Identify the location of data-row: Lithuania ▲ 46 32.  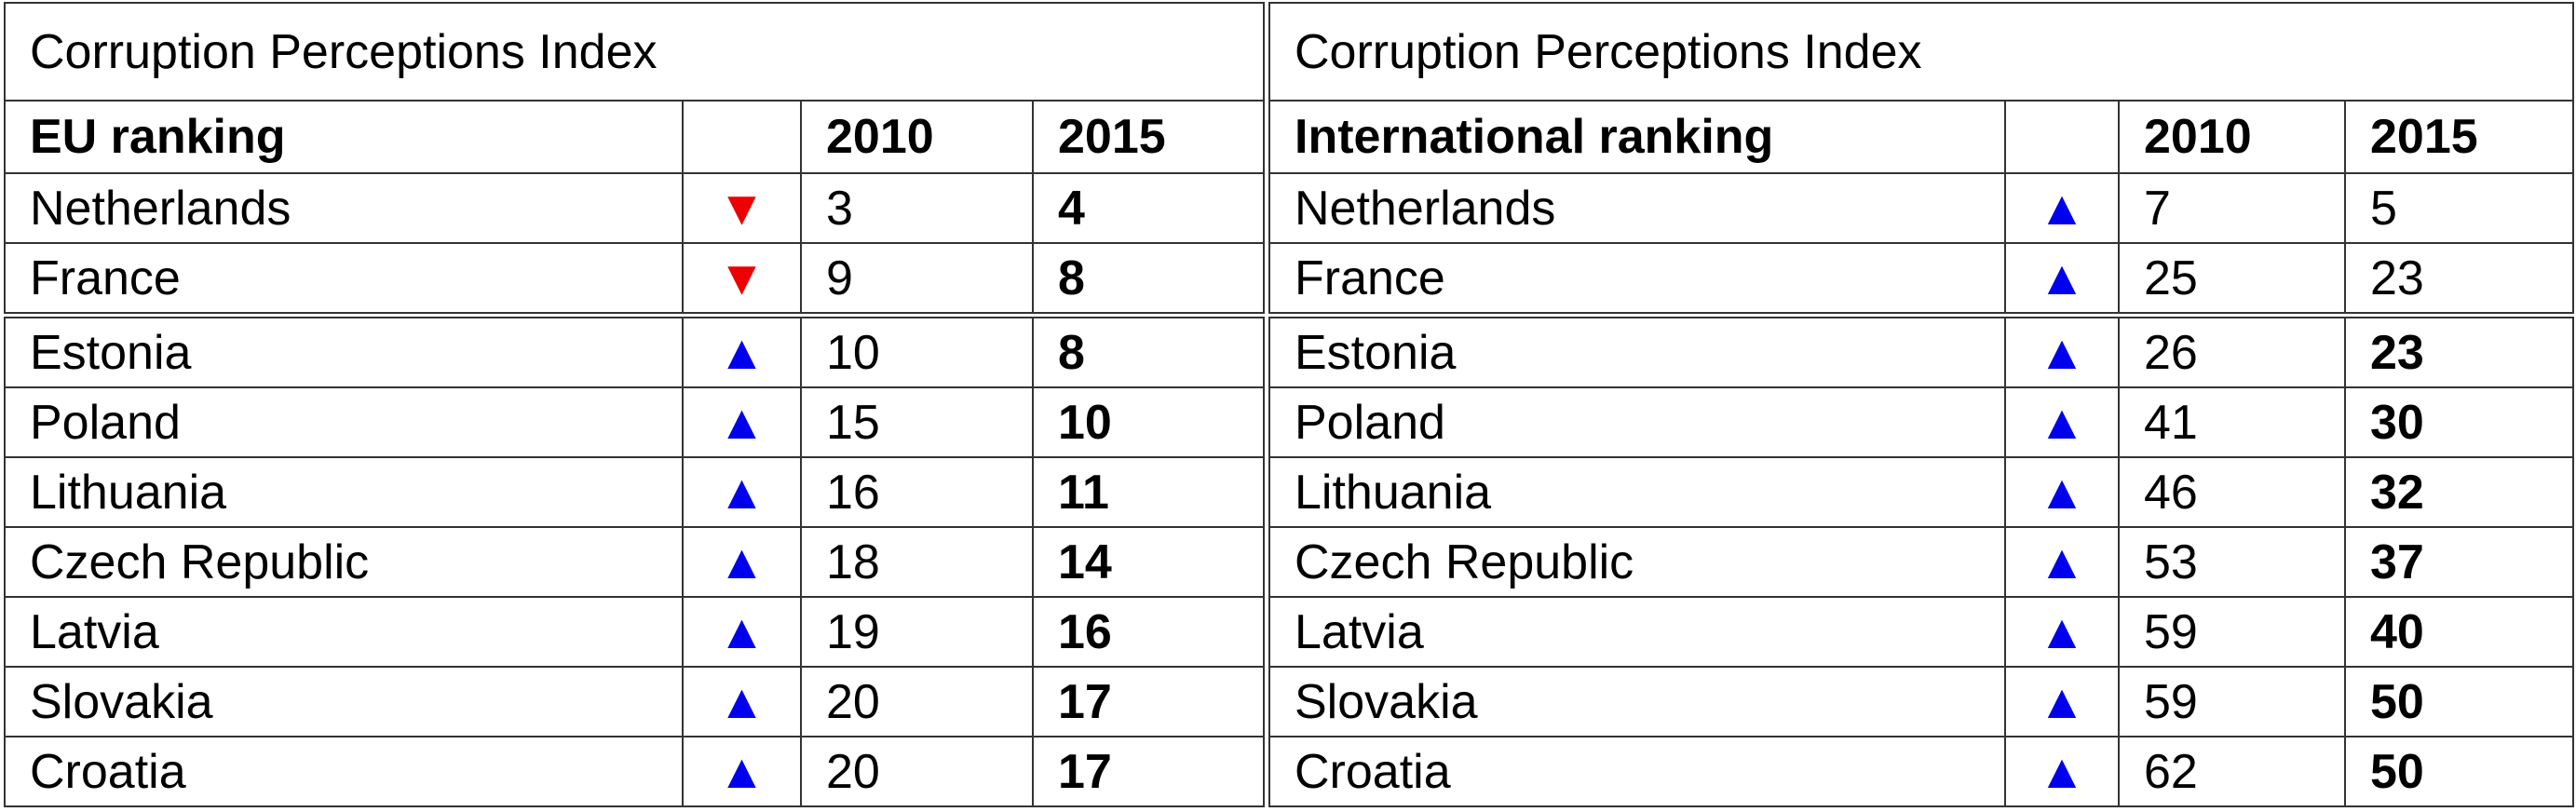
(1921, 492).